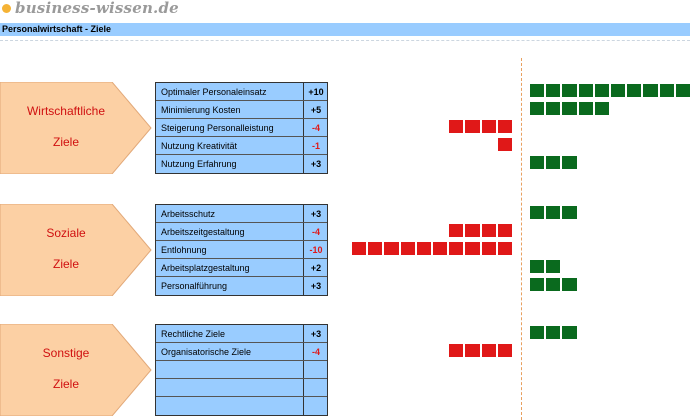 This screenshot has height=420, width=700. What do you see at coordinates (188, 214) in the screenshot?
I see `goal-label: Arbeitsschutz` at bounding box center [188, 214].